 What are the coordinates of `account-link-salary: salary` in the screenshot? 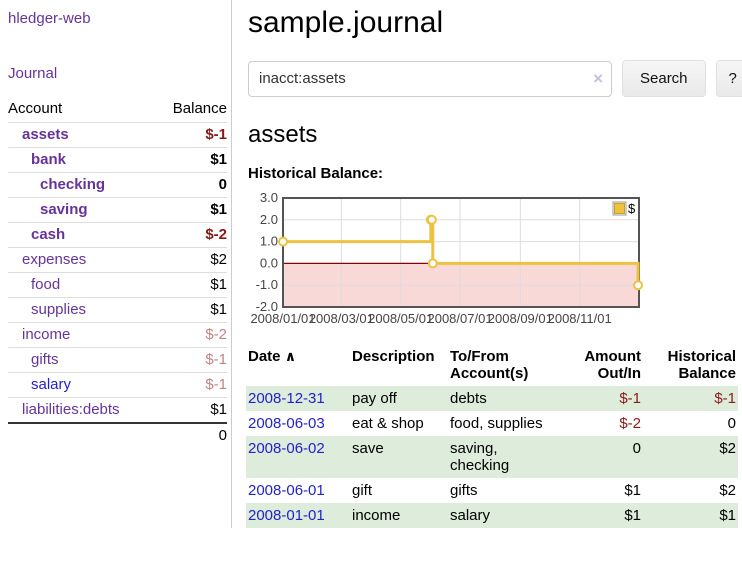 It's located at (51, 384).